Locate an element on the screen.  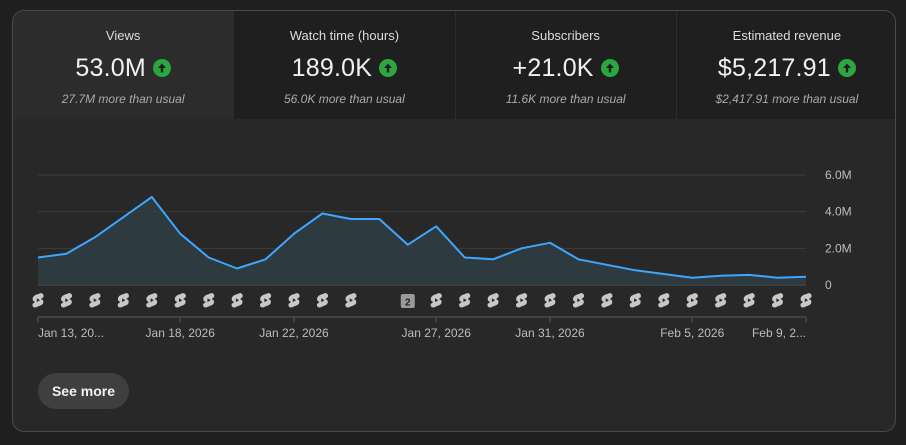
metric-label: Estimated revenue is located at coordinates (787, 35).